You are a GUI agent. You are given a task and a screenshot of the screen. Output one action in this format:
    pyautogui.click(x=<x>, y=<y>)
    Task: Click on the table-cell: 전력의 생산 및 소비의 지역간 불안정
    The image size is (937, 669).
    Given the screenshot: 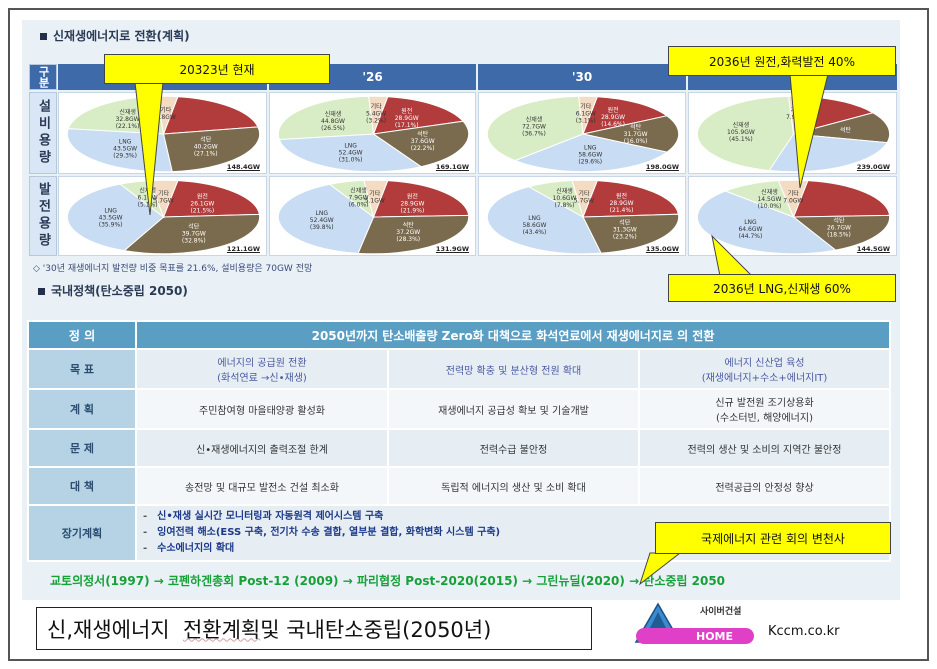 What is the action you would take?
    pyautogui.click(x=764, y=448)
    